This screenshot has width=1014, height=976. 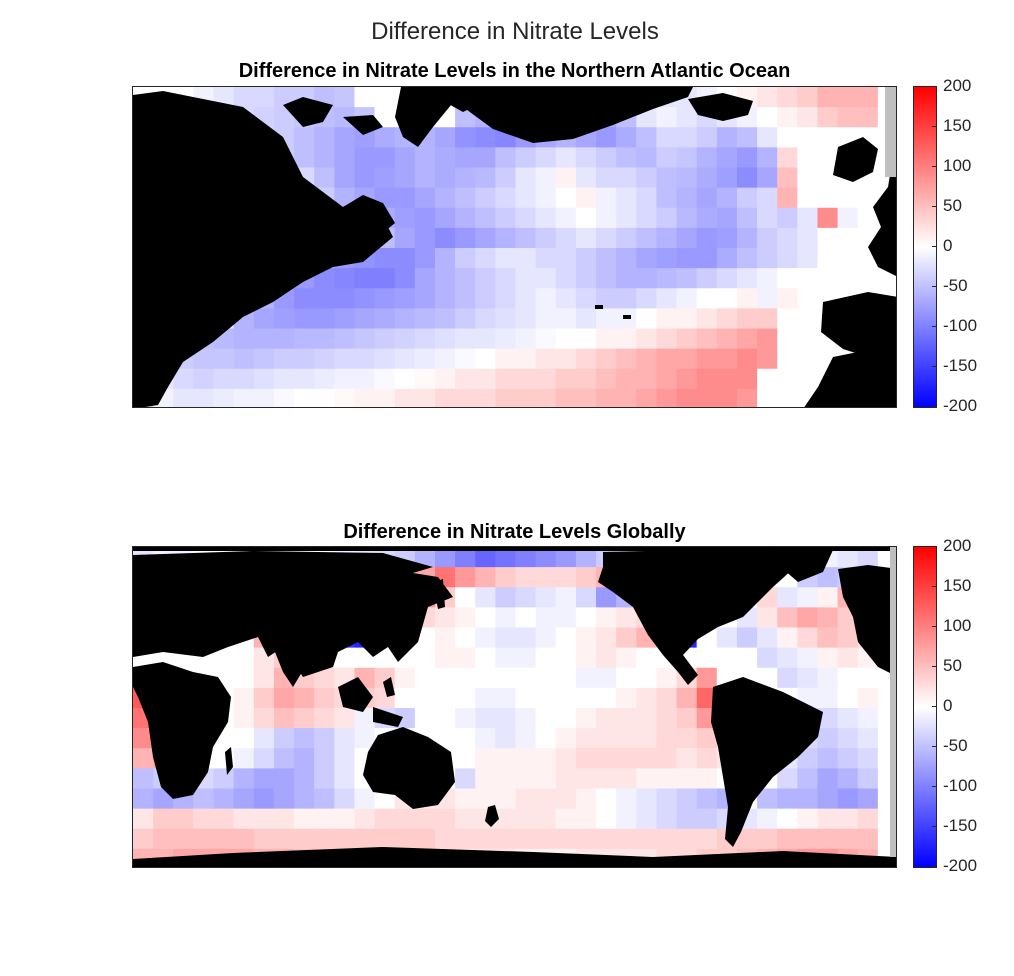 I want to click on south-america-landmass, so click(x=767, y=762).